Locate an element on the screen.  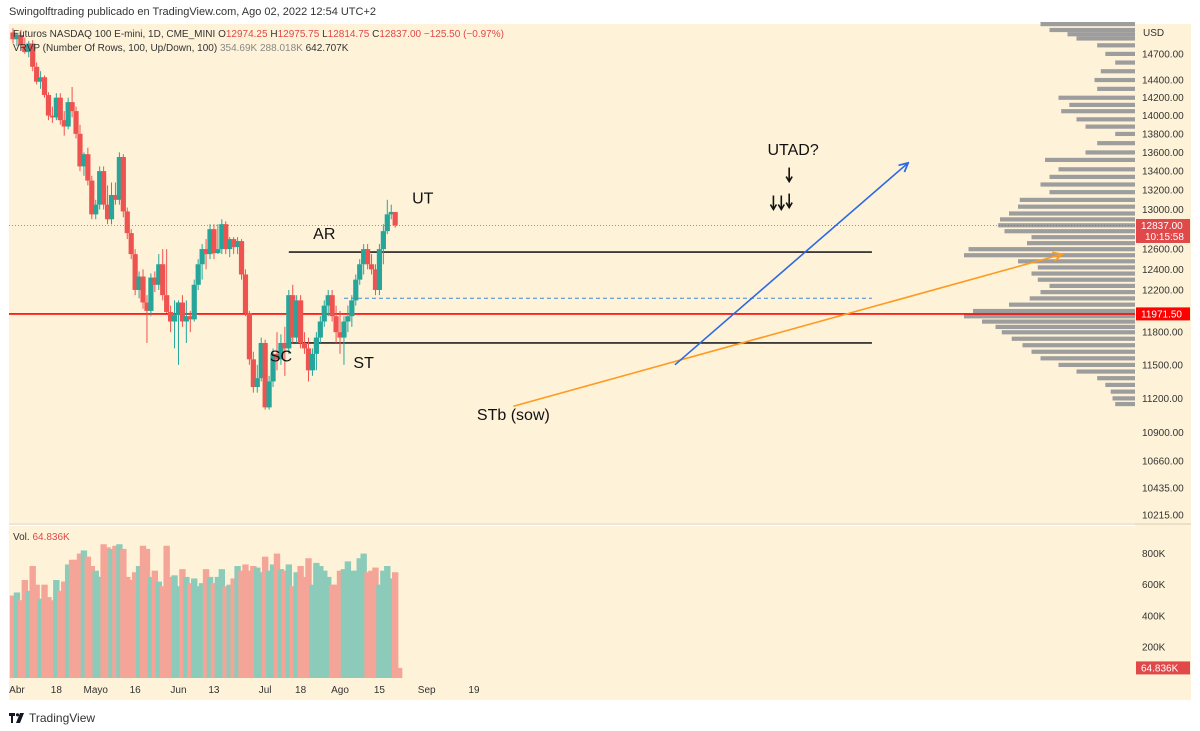
ohlc-open: O12974.25 is located at coordinates (243, 34).